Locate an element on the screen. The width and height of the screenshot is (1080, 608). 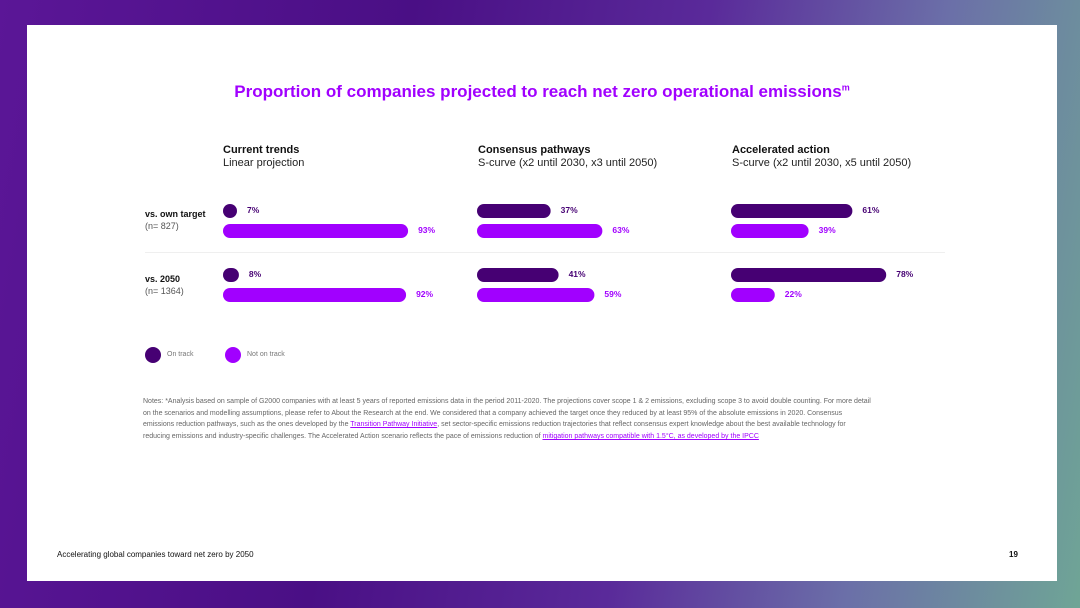
bar-value-label-on-track: 37% is located at coordinates (569, 210).